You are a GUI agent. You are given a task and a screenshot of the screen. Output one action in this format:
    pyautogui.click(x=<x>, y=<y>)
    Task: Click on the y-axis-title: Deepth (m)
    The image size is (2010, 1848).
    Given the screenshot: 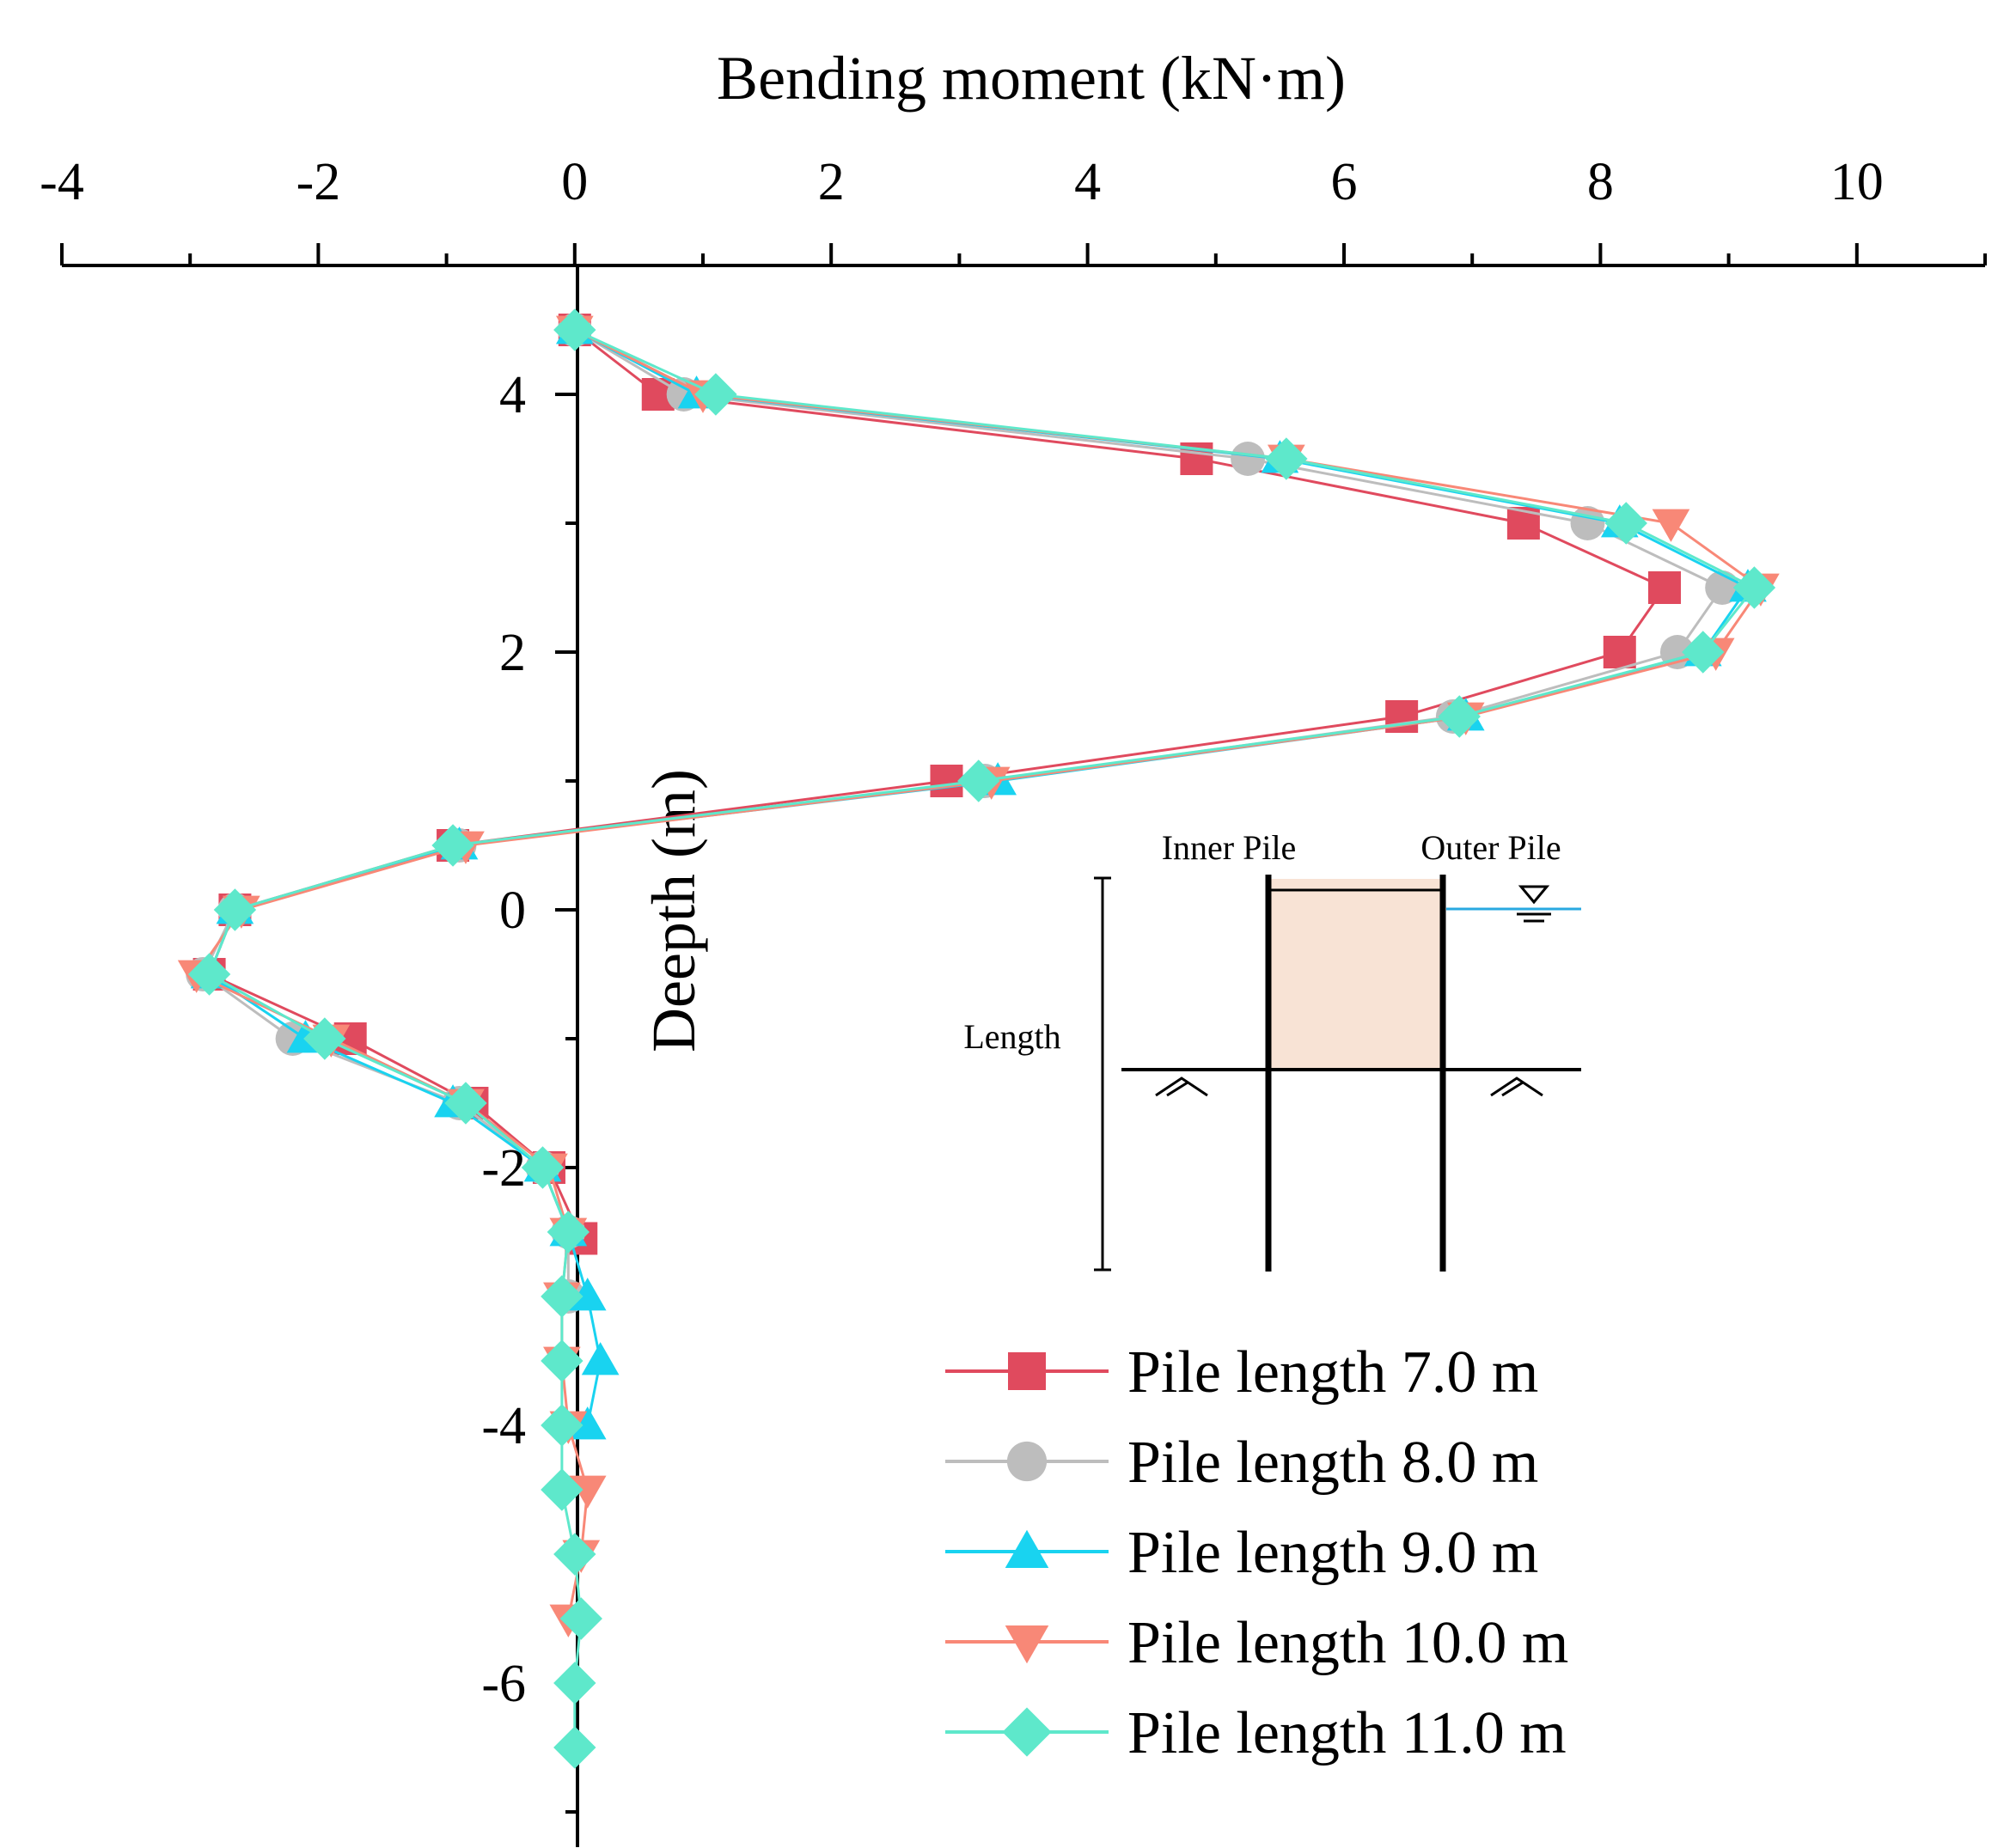 What is the action you would take?
    pyautogui.click(x=673, y=910)
    